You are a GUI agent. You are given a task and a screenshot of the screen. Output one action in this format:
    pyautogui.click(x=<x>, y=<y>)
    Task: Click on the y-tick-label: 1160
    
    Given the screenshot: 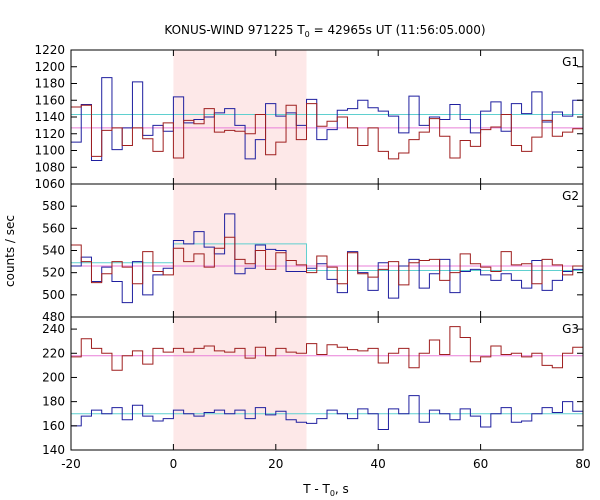 What is the action you would take?
    pyautogui.click(x=49, y=100)
    